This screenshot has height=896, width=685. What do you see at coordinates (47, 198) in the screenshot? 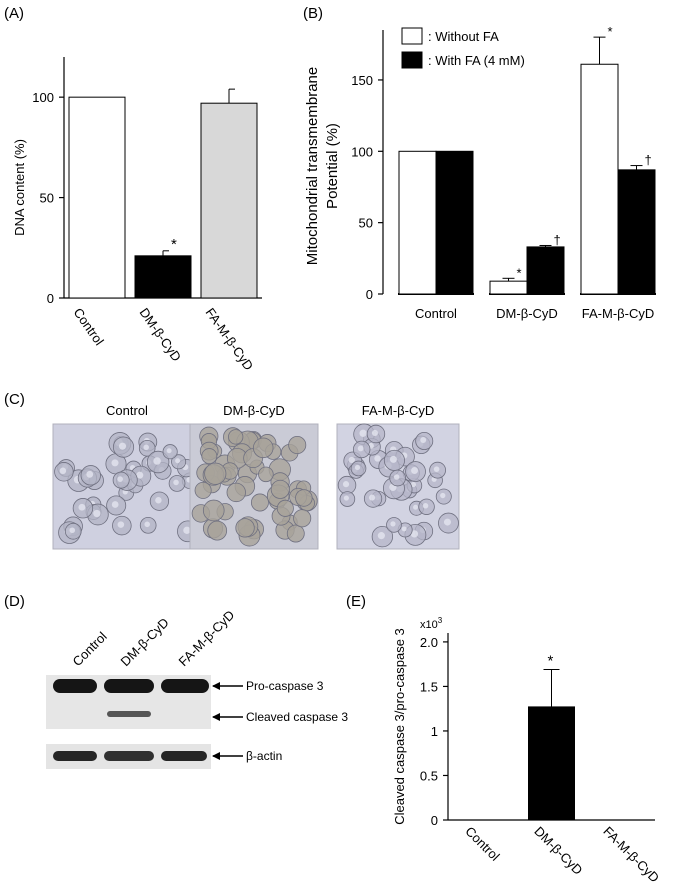
I see `chart-a-y-tick-label: 50` at bounding box center [47, 198].